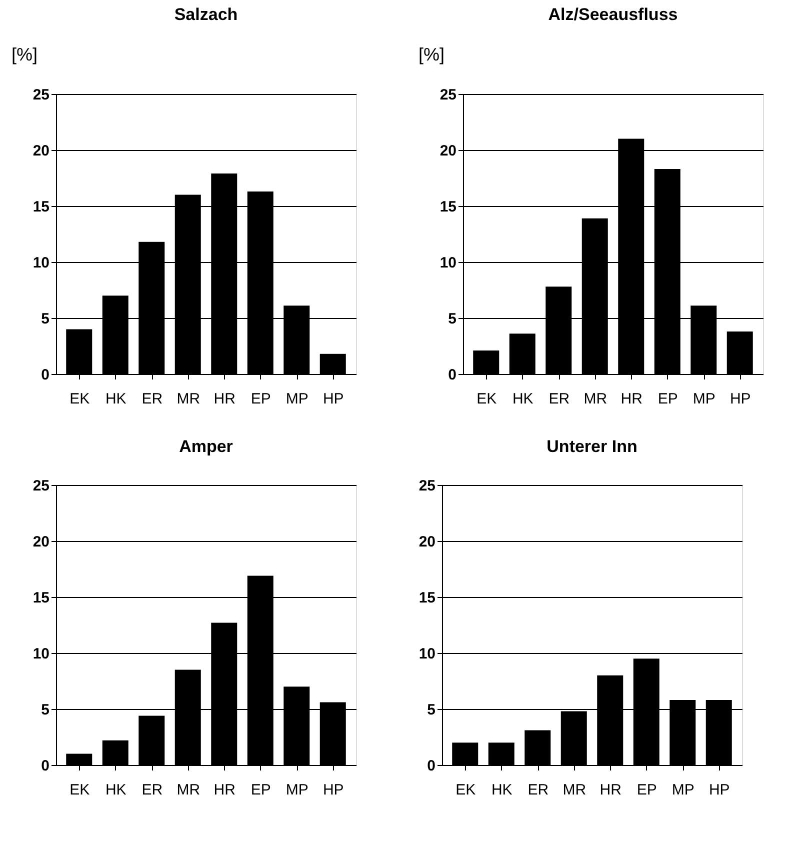 This screenshot has width=789, height=849. What do you see at coordinates (206, 446) in the screenshot?
I see `chart-title: Amper` at bounding box center [206, 446].